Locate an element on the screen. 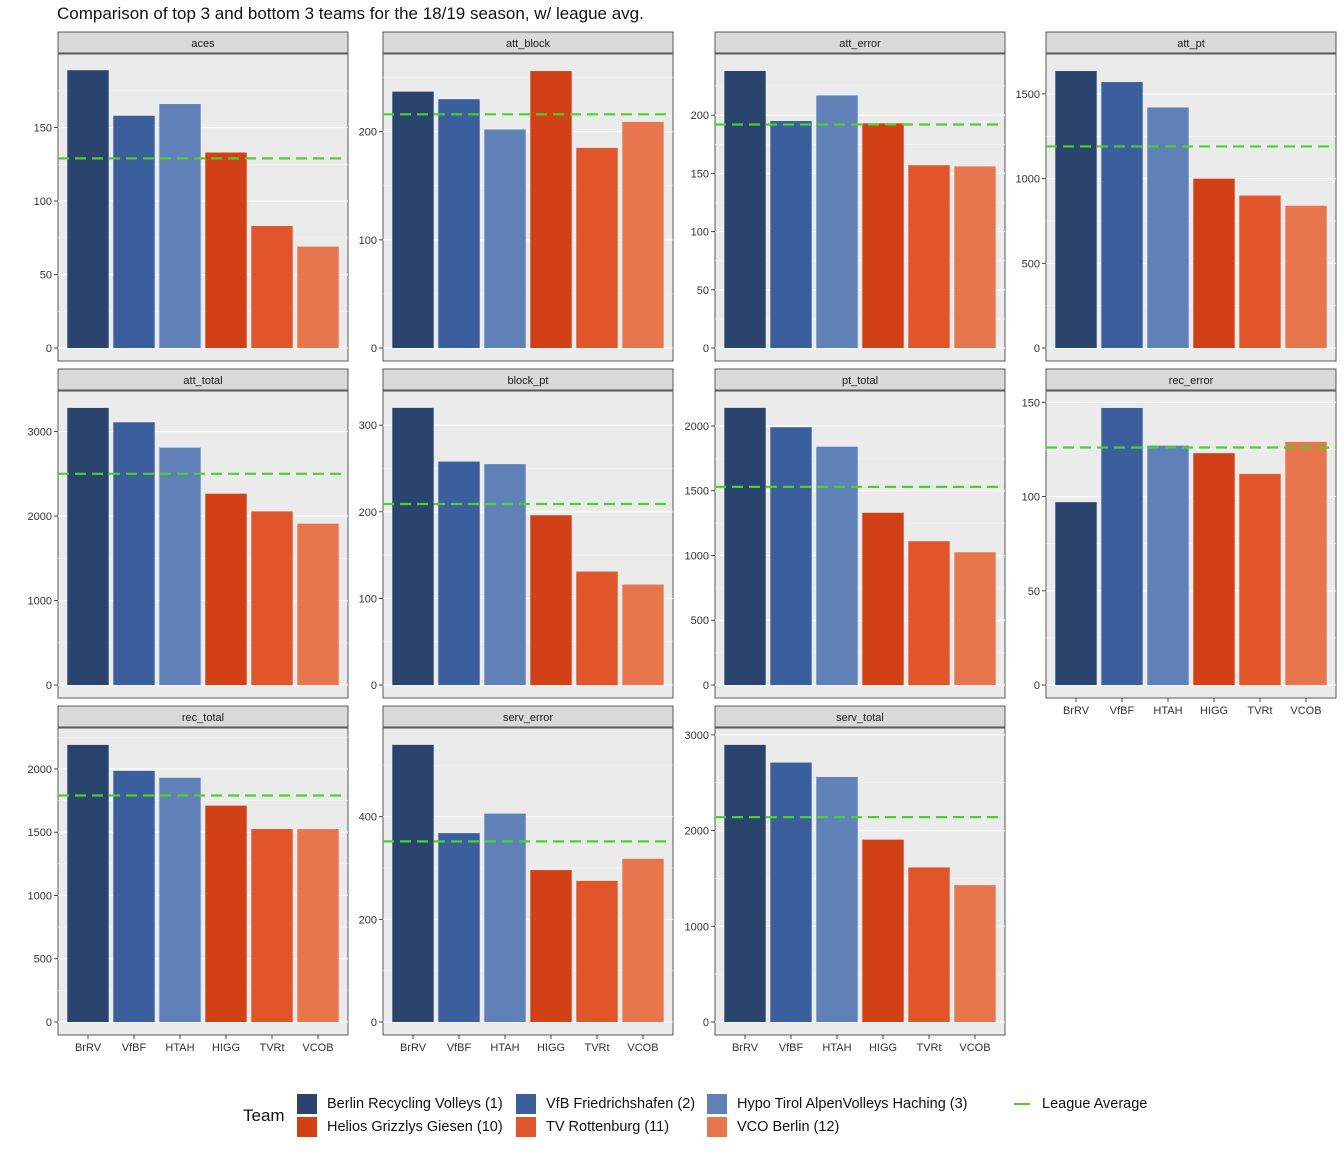 The width and height of the screenshot is (1344, 1152). legend-item-htah: Hypo Tirol AlpenVolleys Haching (3) is located at coordinates (837, 1104).